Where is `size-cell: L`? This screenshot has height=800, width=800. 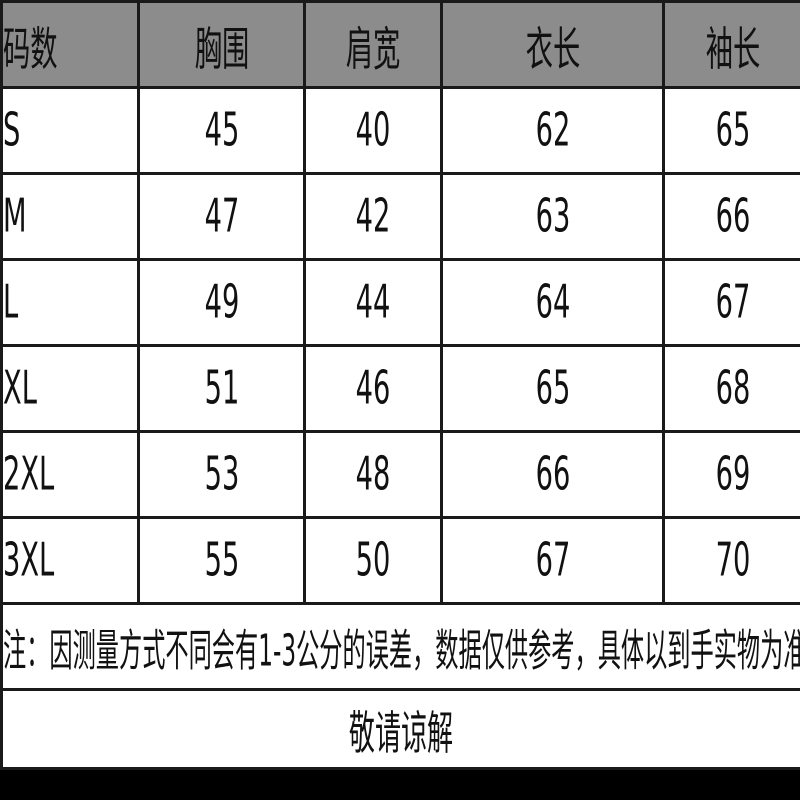 size-cell: L is located at coordinates (70, 302).